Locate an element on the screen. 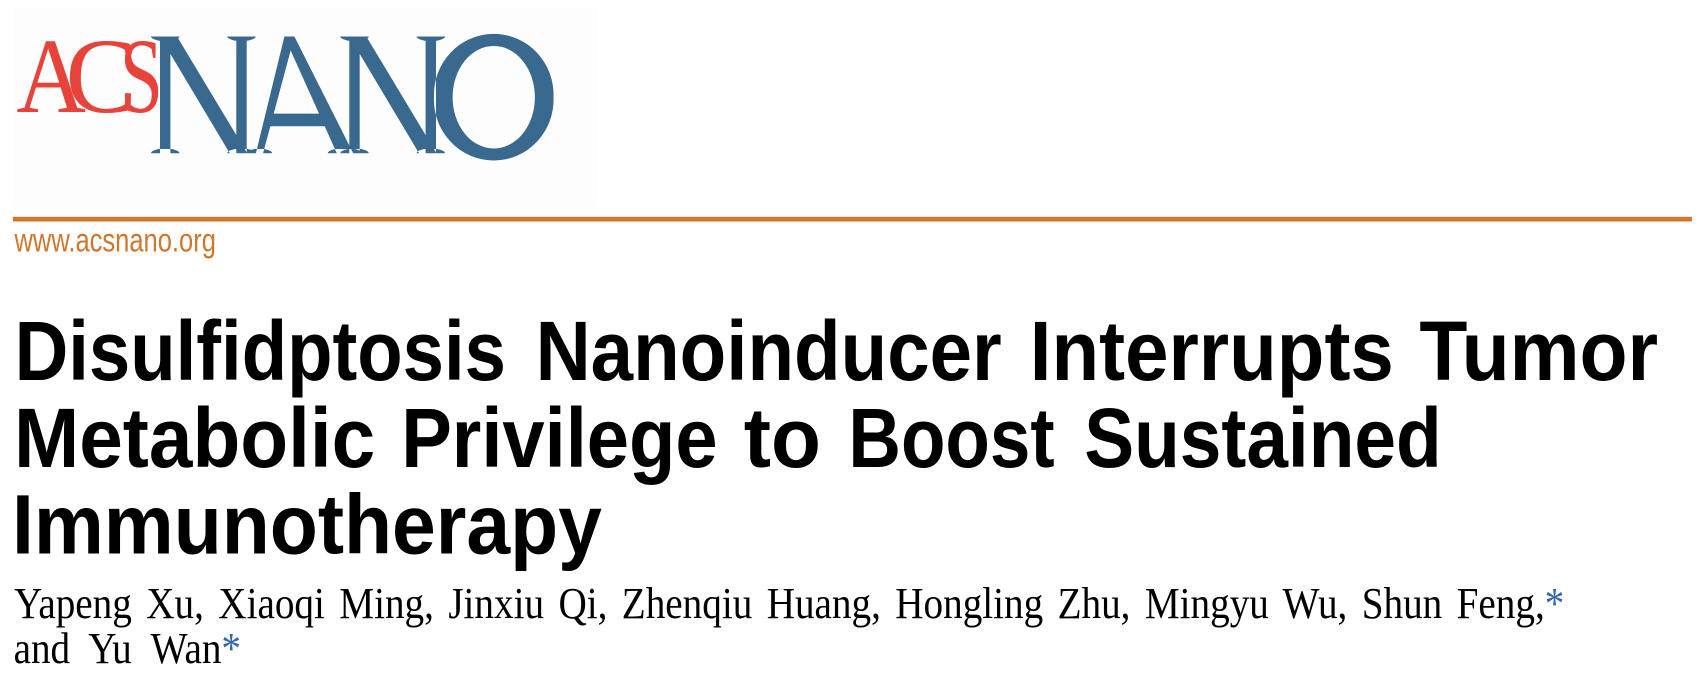  svg-text: Interrupts is located at coordinates (1212, 351).